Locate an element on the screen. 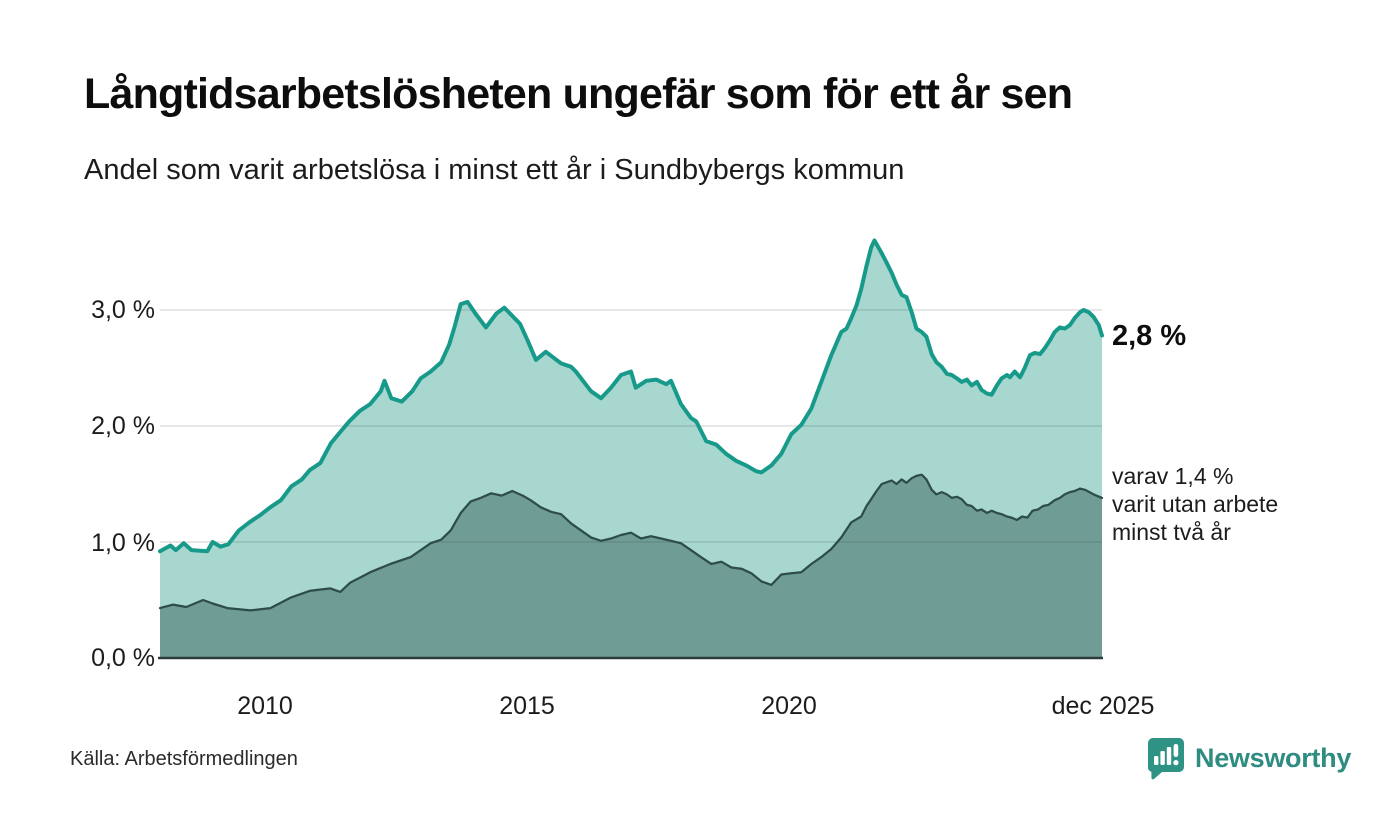  two-year-note-line3: minst två år is located at coordinates (1171, 532).